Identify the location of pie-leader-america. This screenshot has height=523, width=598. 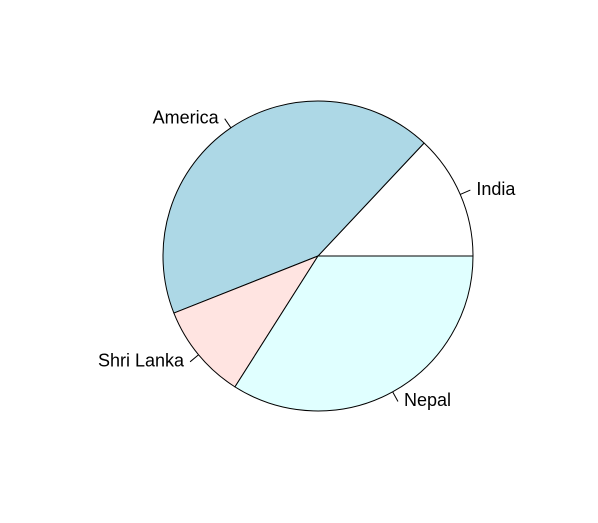
(228, 123).